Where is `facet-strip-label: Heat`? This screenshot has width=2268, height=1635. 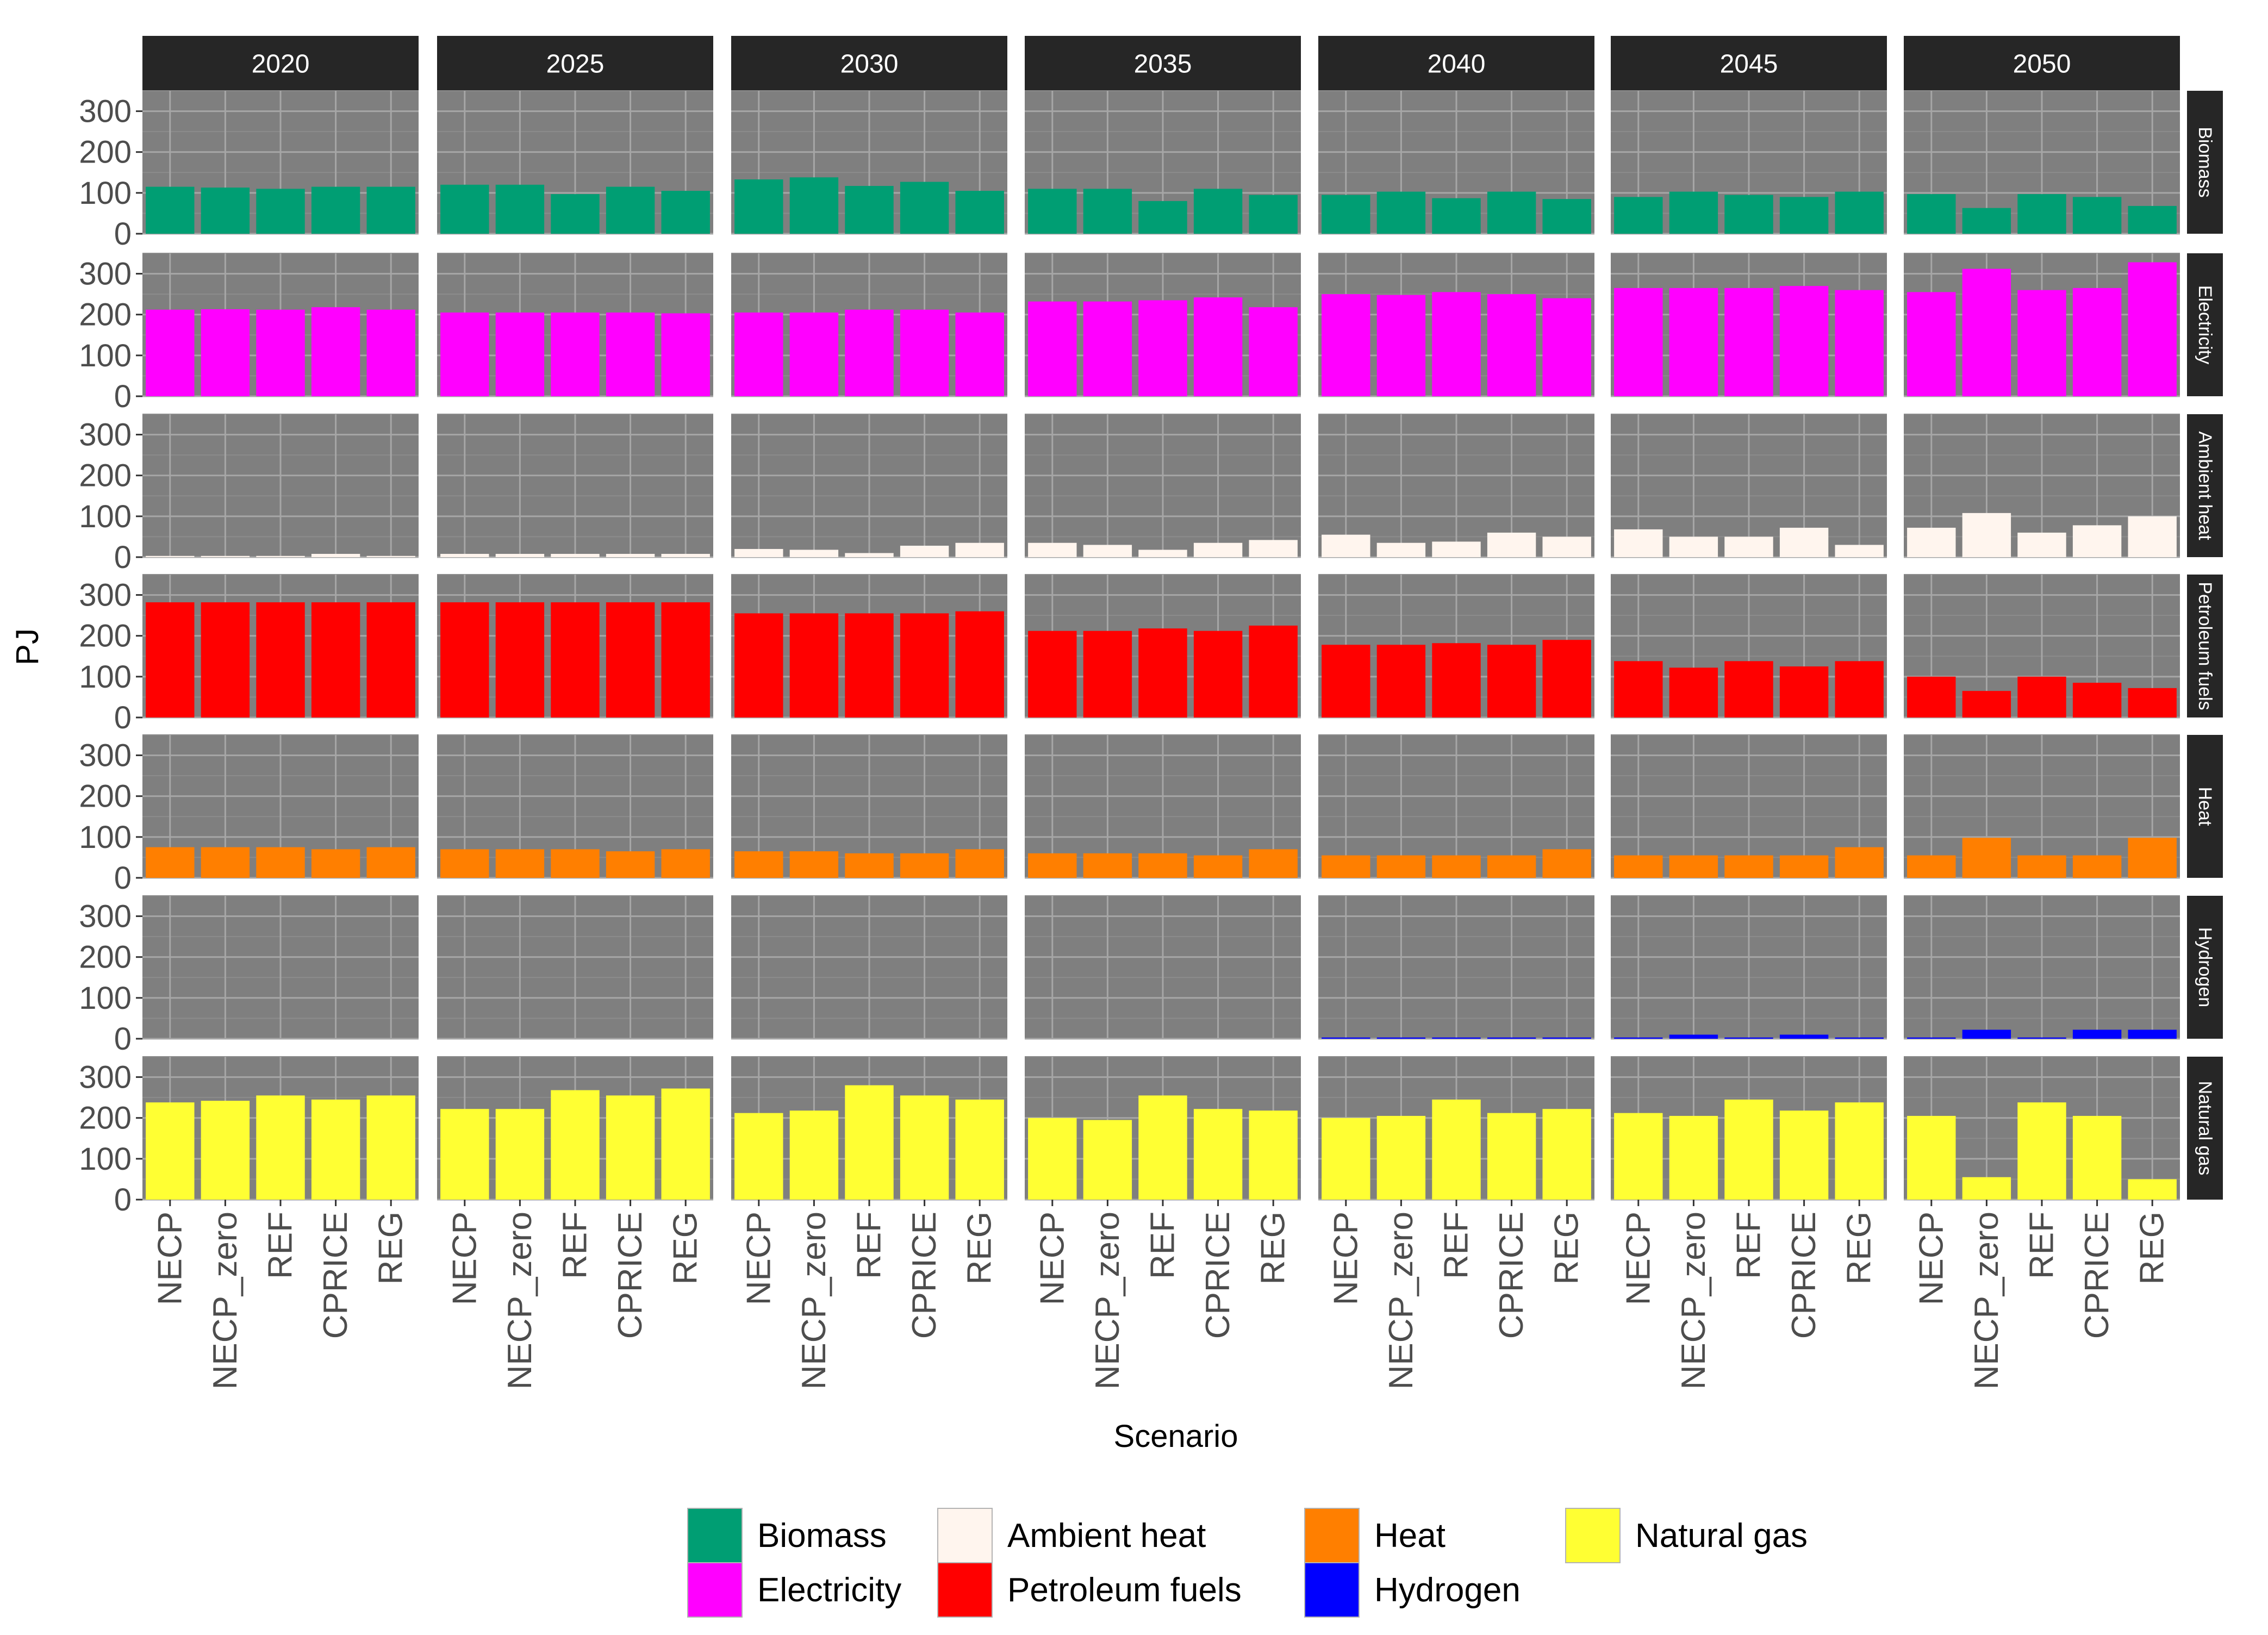 facet-strip-label: Heat is located at coordinates (2205, 807).